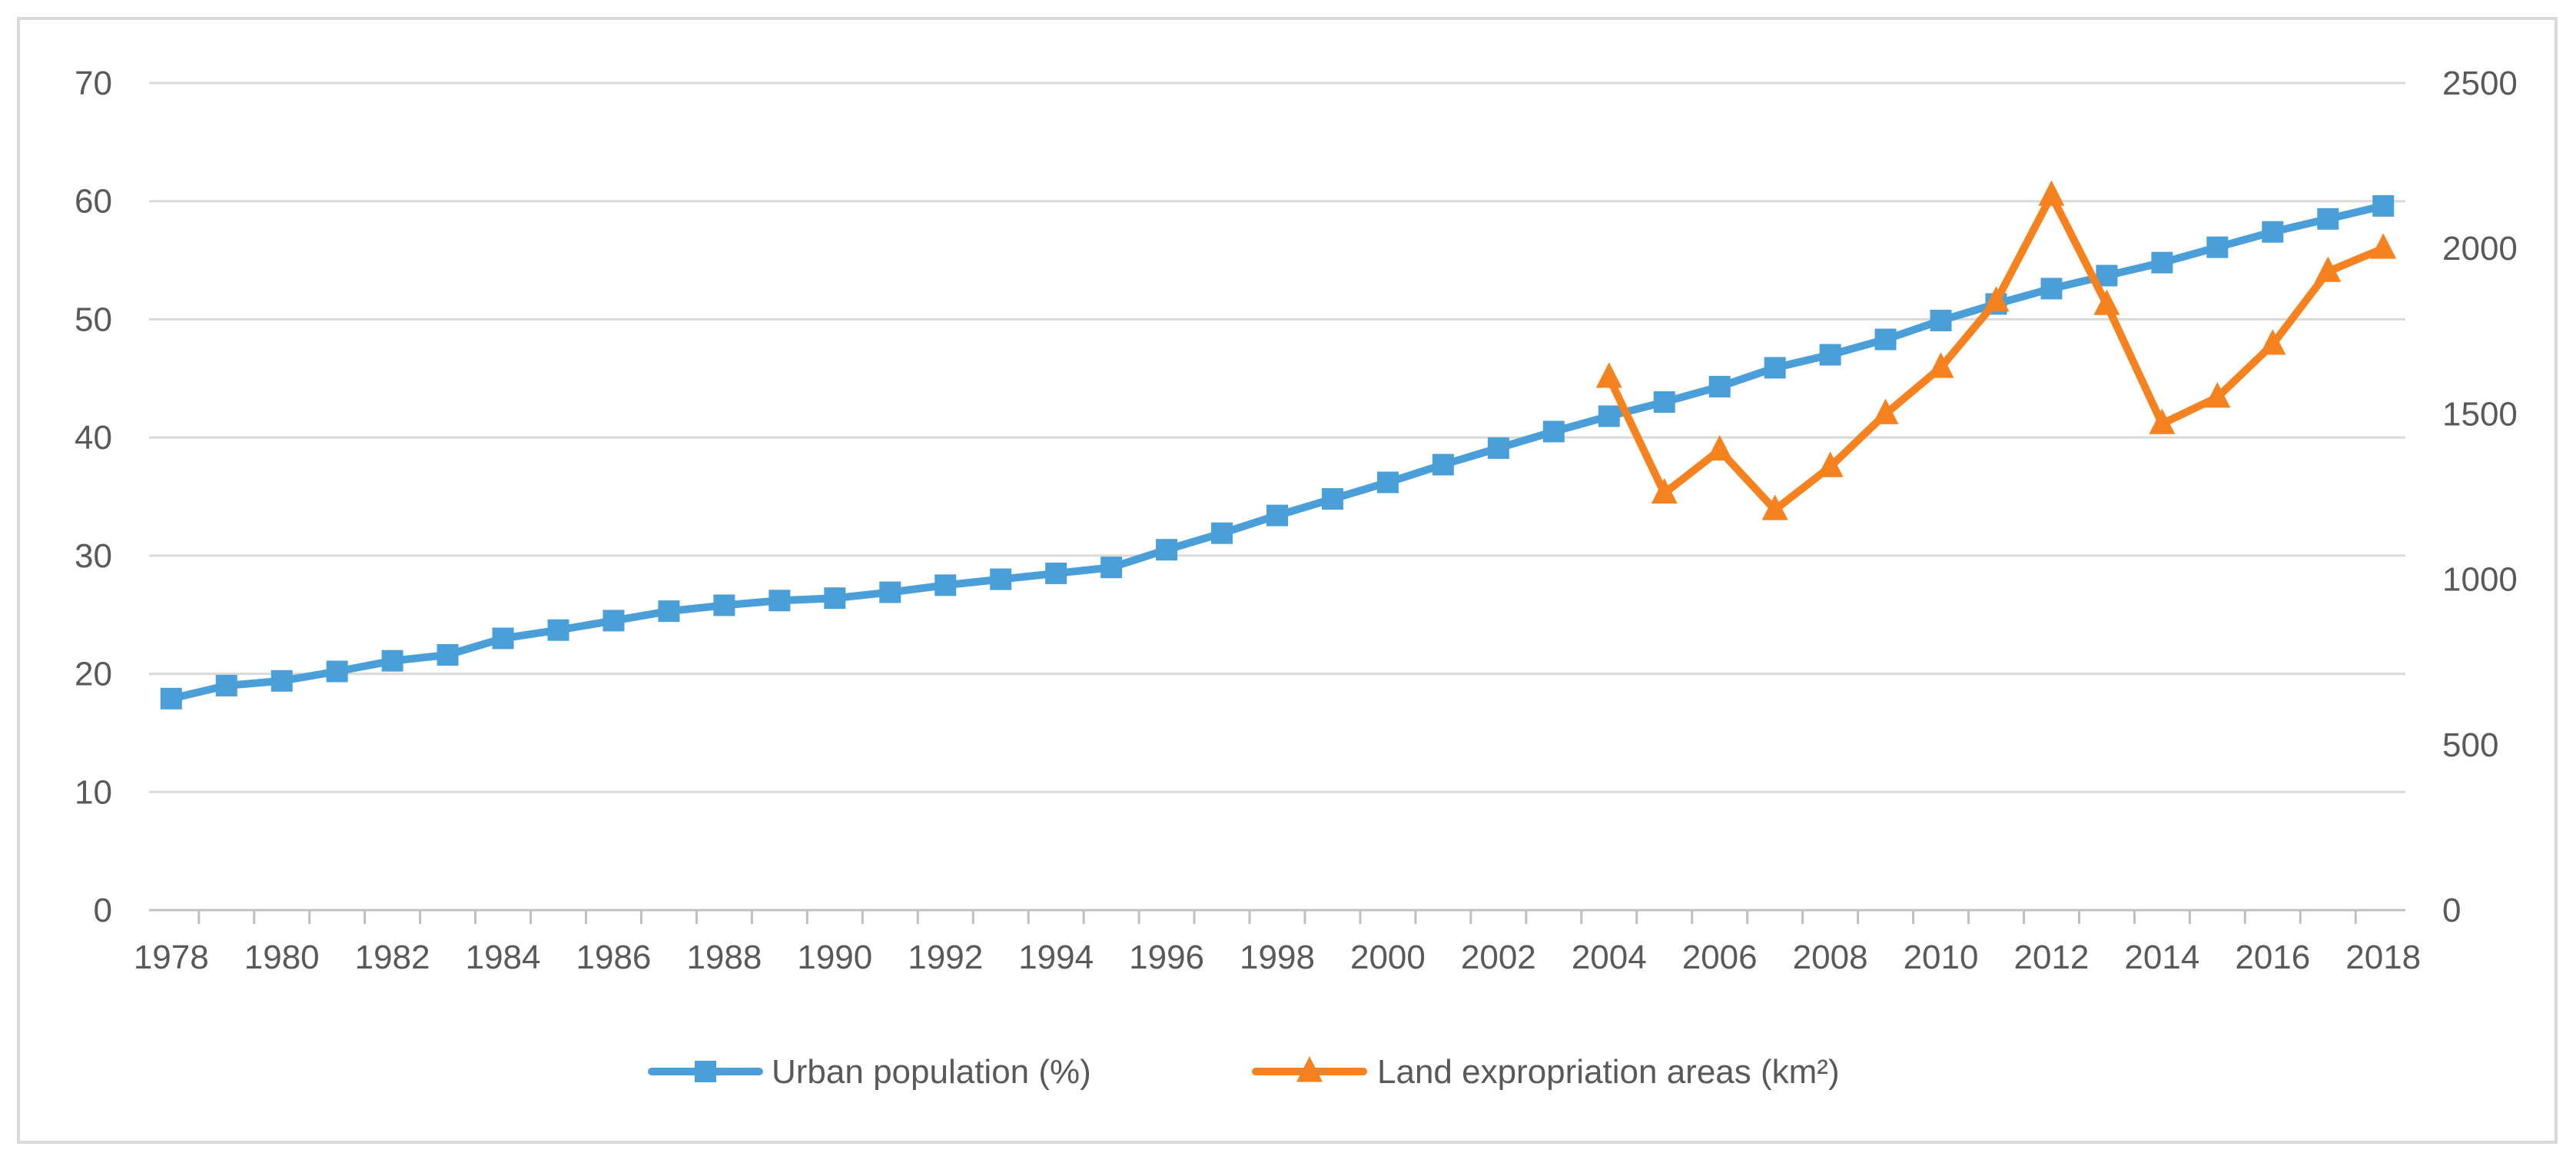  What do you see at coordinates (931, 1072) in the screenshot?
I see `legend-label: Urban population (%)` at bounding box center [931, 1072].